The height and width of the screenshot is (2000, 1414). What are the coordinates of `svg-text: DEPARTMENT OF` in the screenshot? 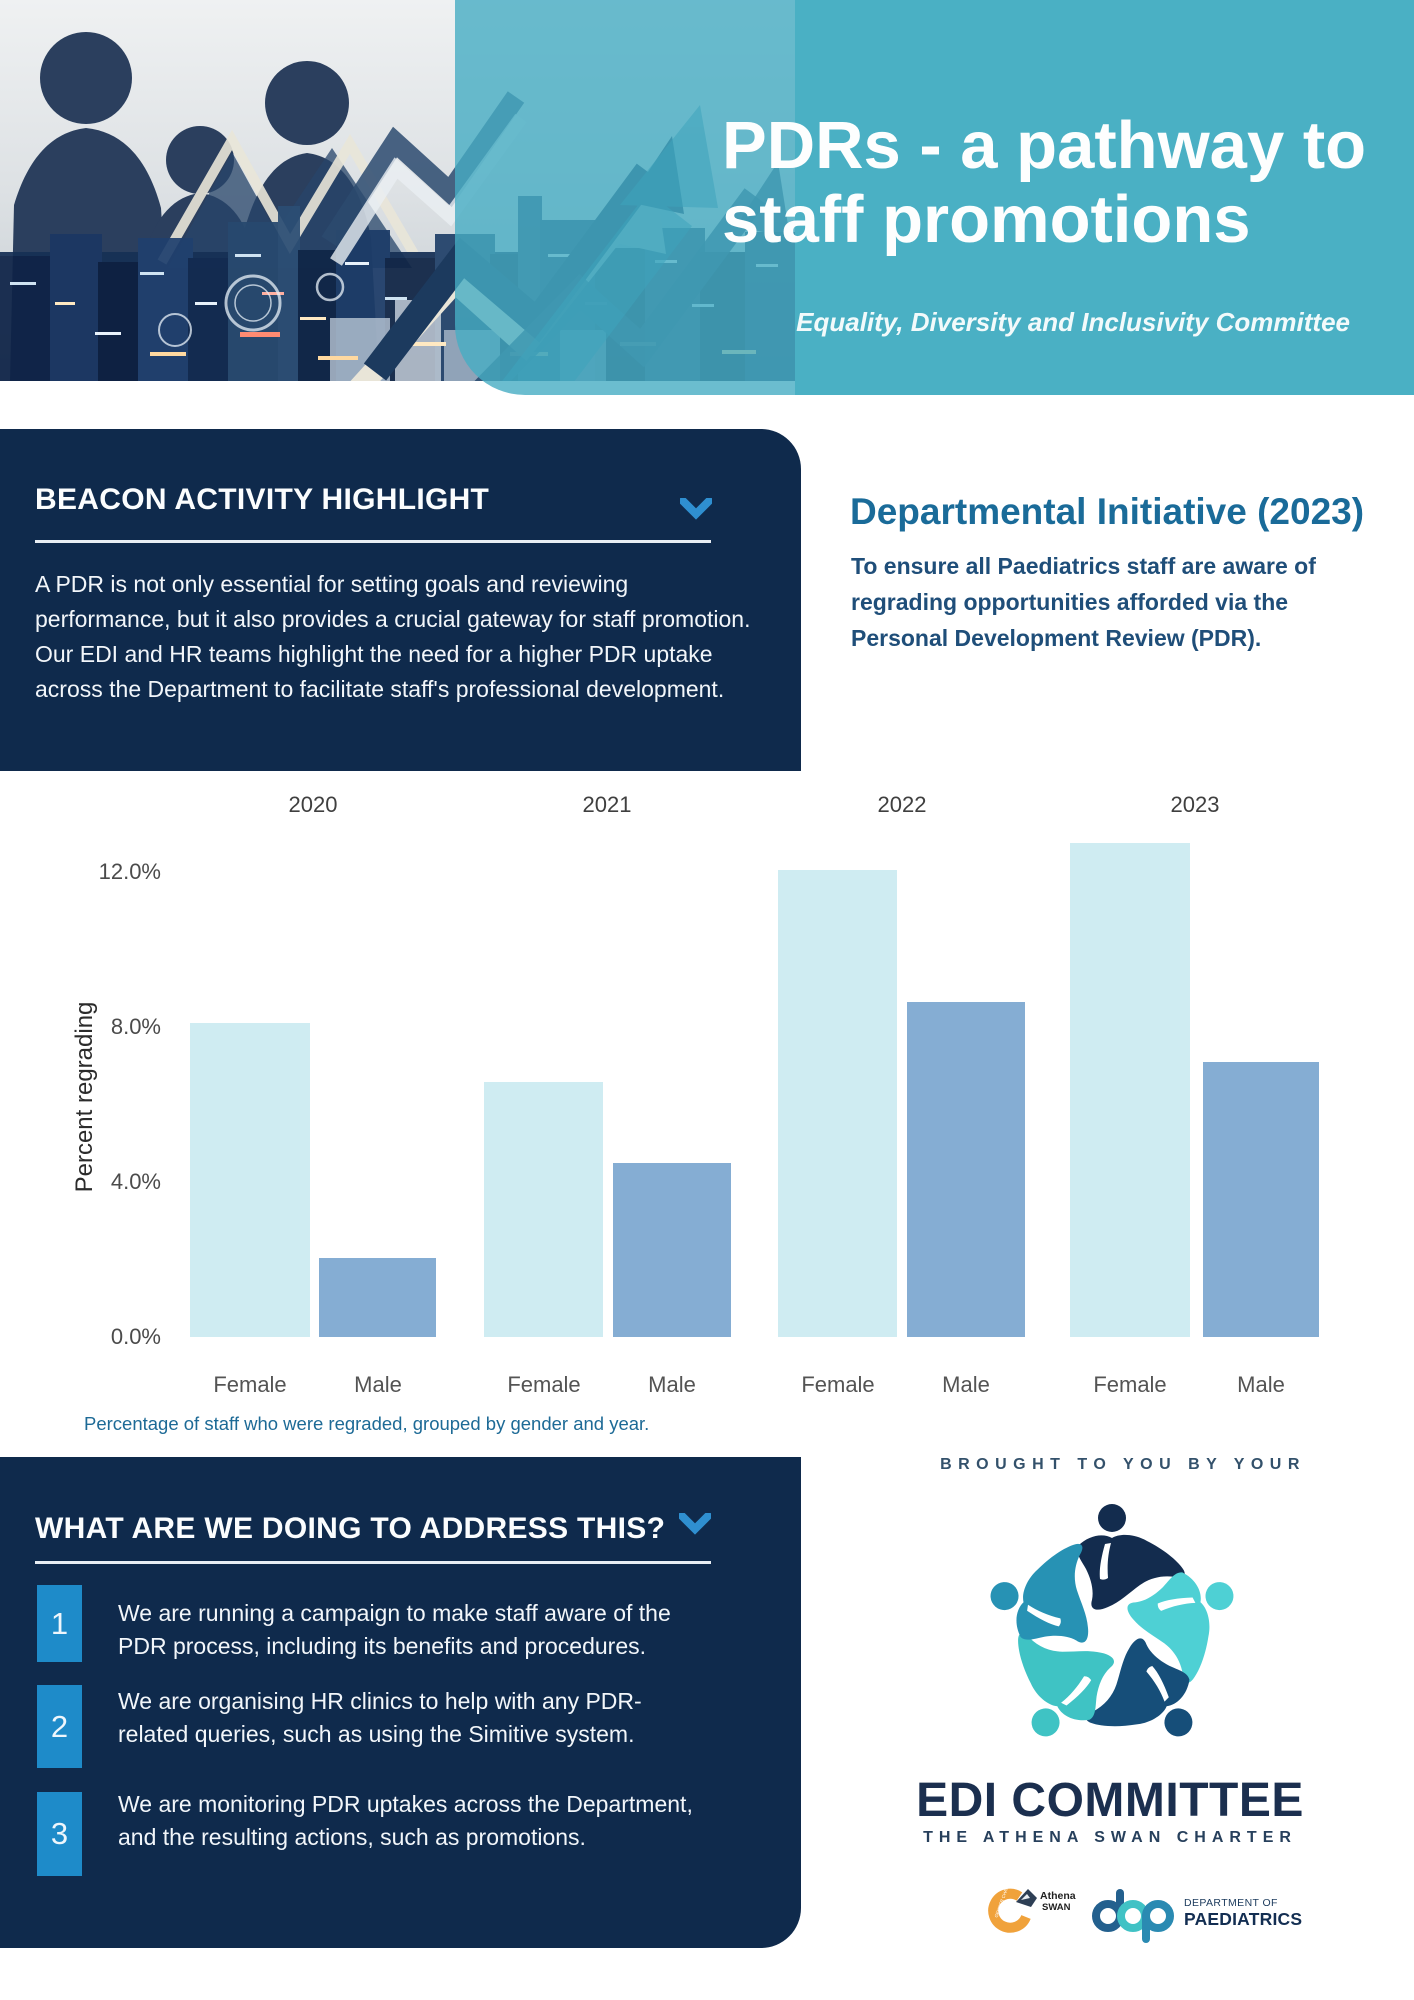 It's located at (1231, 1903).